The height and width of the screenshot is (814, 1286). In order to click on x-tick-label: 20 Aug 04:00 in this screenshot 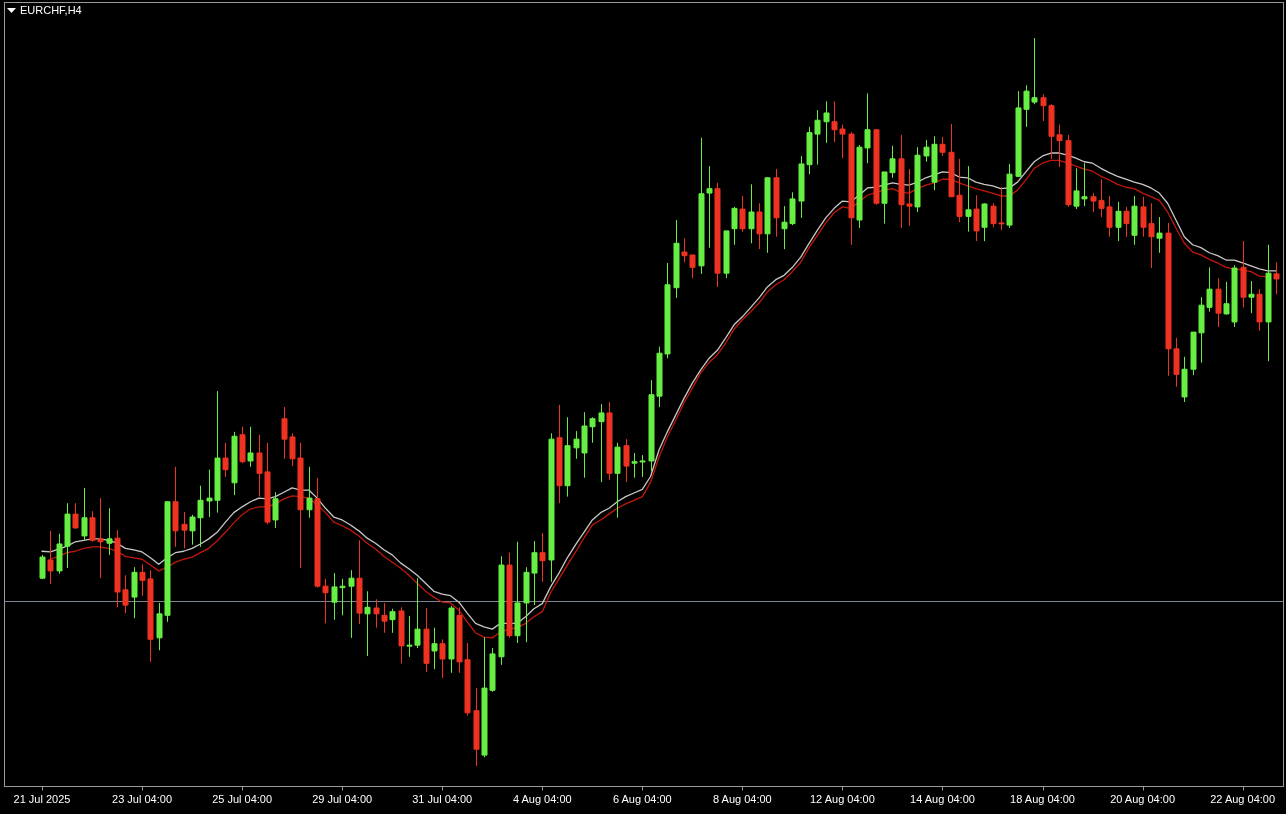, I will do `click(1143, 799)`.